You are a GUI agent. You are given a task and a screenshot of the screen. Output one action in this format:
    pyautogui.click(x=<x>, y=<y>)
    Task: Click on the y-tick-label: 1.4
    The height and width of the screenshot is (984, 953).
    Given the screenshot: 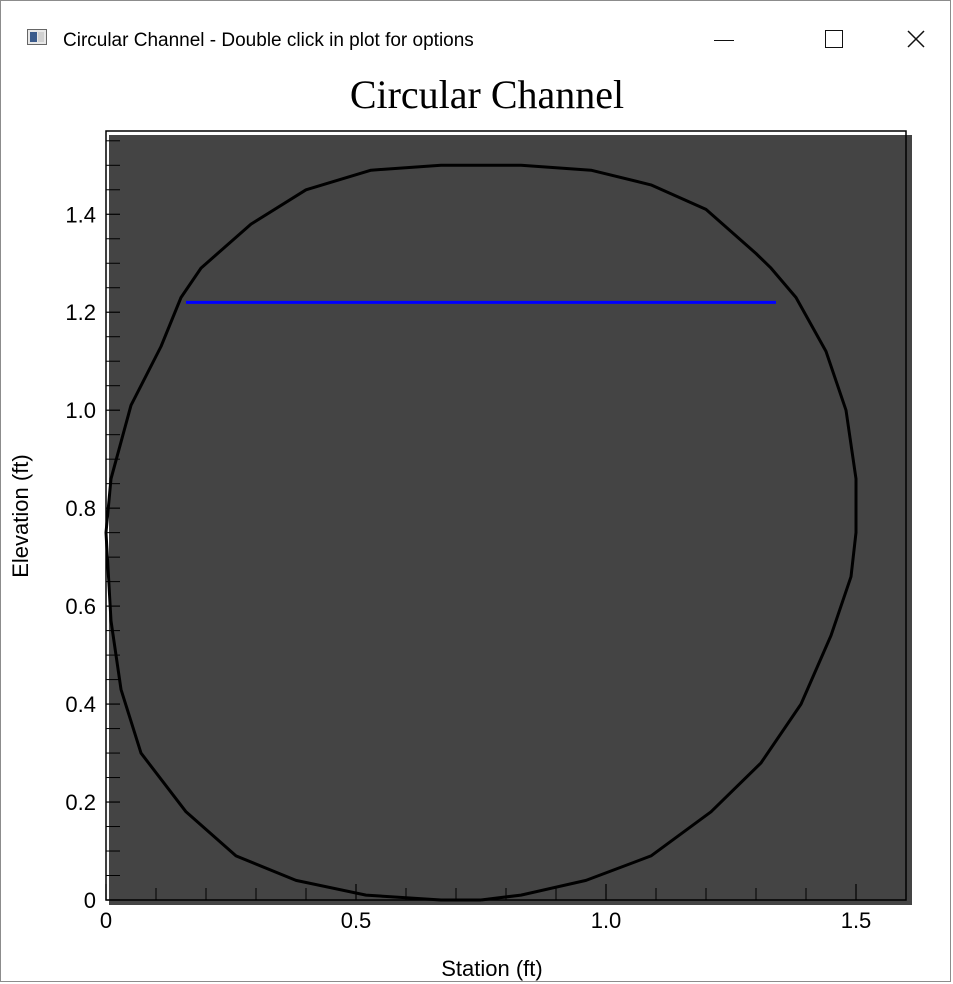 What is the action you would take?
    pyautogui.click(x=80, y=214)
    